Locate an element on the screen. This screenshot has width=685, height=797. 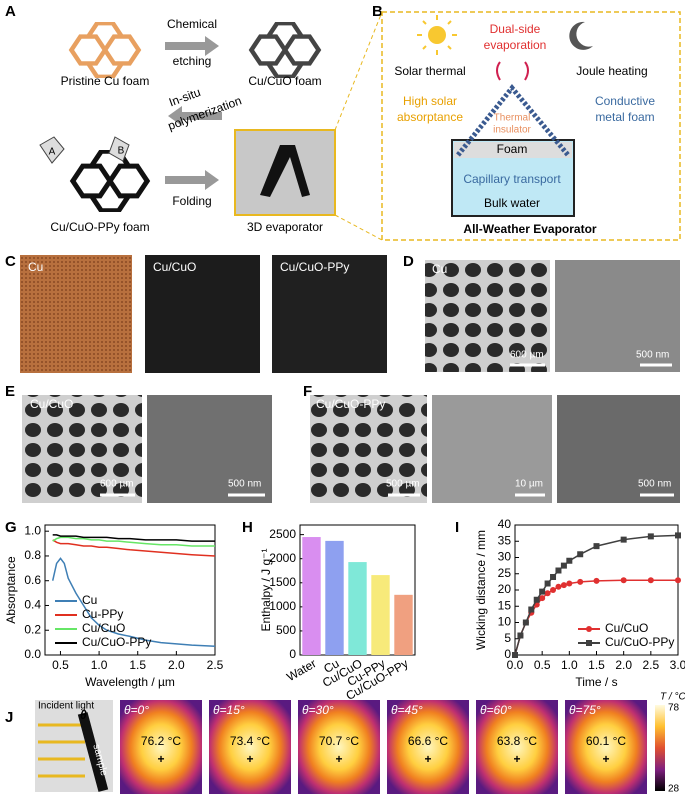
label: Folding is located at coordinates (191, 201).